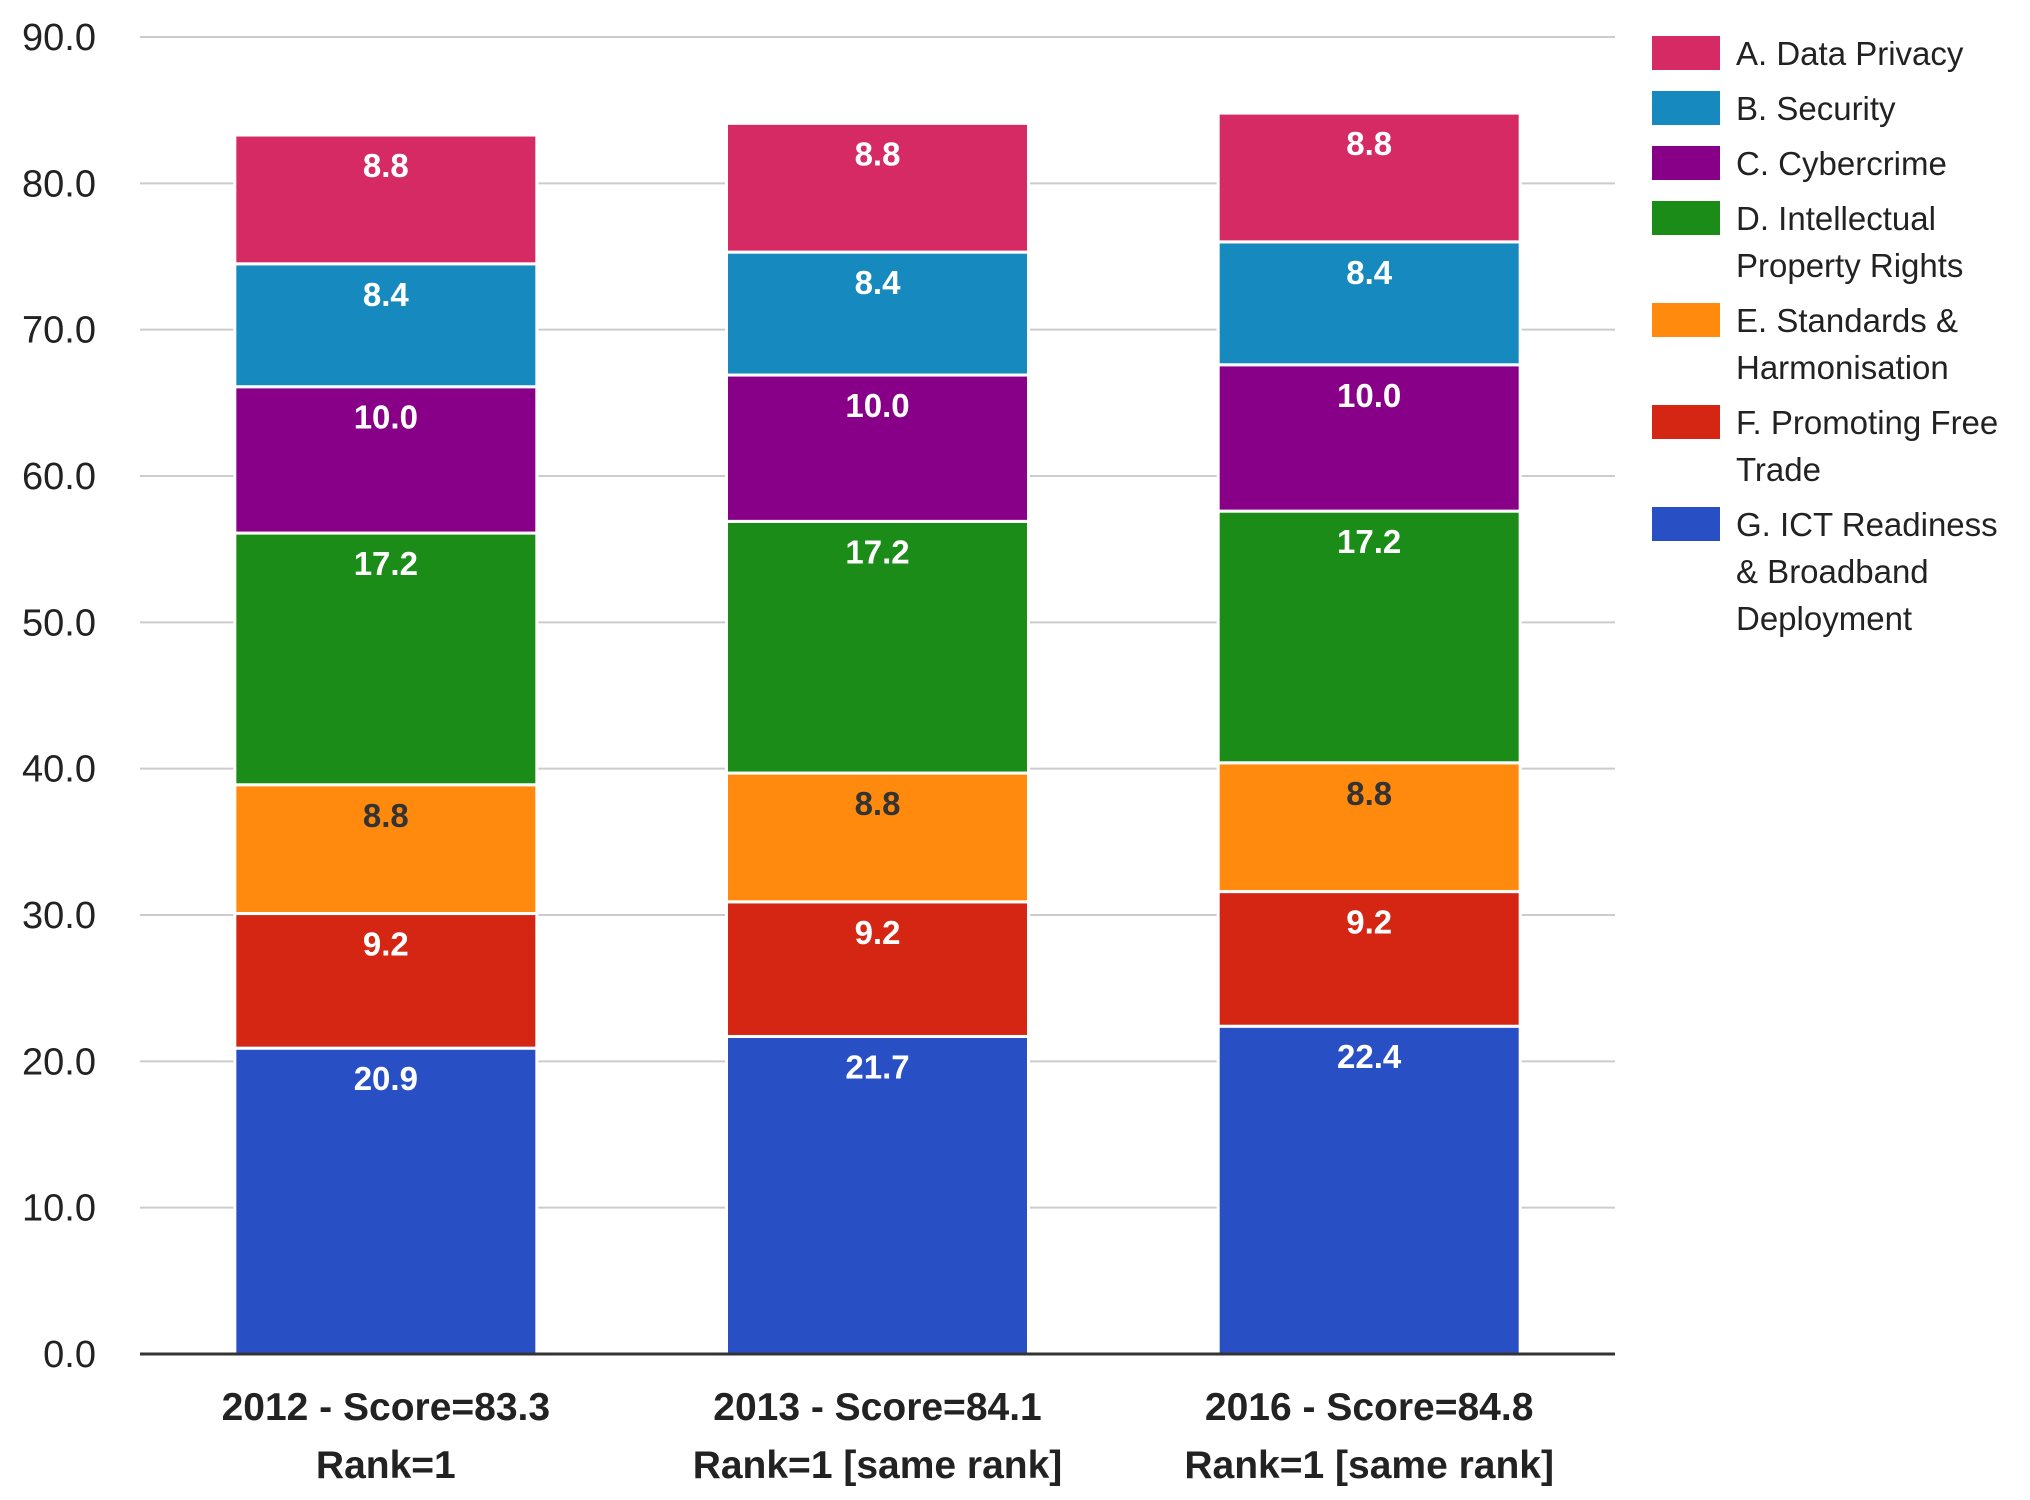 Image resolution: width=2030 pixels, height=1500 pixels. Describe the element at coordinates (59, 696) in the screenshot. I see `y-axis: 0.0 10.0 20.0 30.0 40.0 50.0 60.0 70.0 80.0 90.0` at that location.